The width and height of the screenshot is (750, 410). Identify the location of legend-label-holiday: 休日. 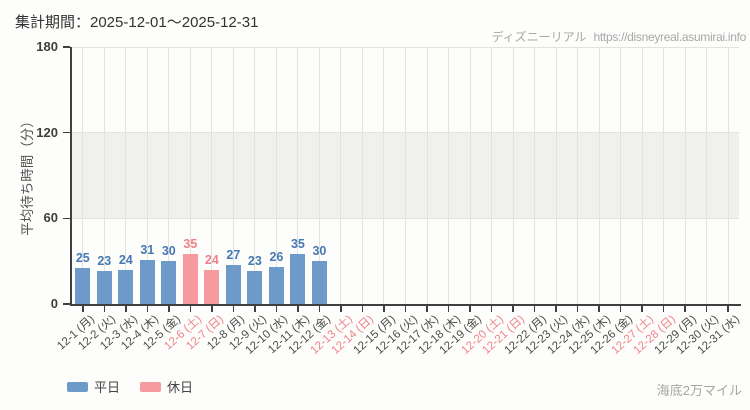
(180, 387).